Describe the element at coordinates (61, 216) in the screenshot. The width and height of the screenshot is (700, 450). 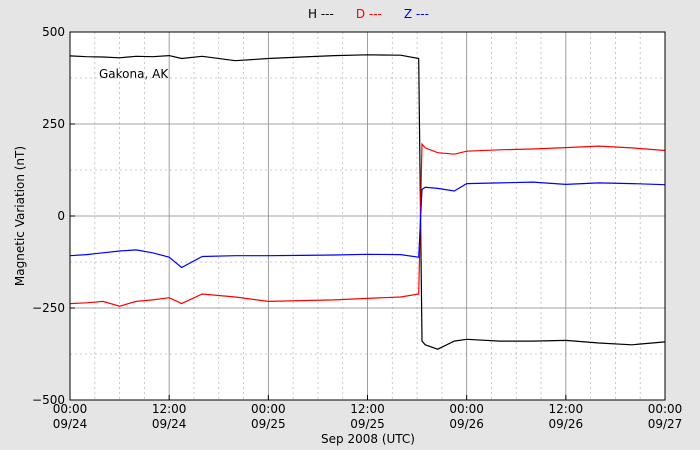
I see `y-tick-label: 0` at that location.